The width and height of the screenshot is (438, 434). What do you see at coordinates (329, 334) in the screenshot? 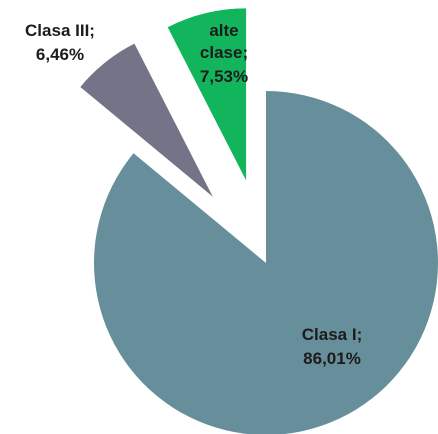
I see `label-category: Clasa I` at bounding box center [329, 334].